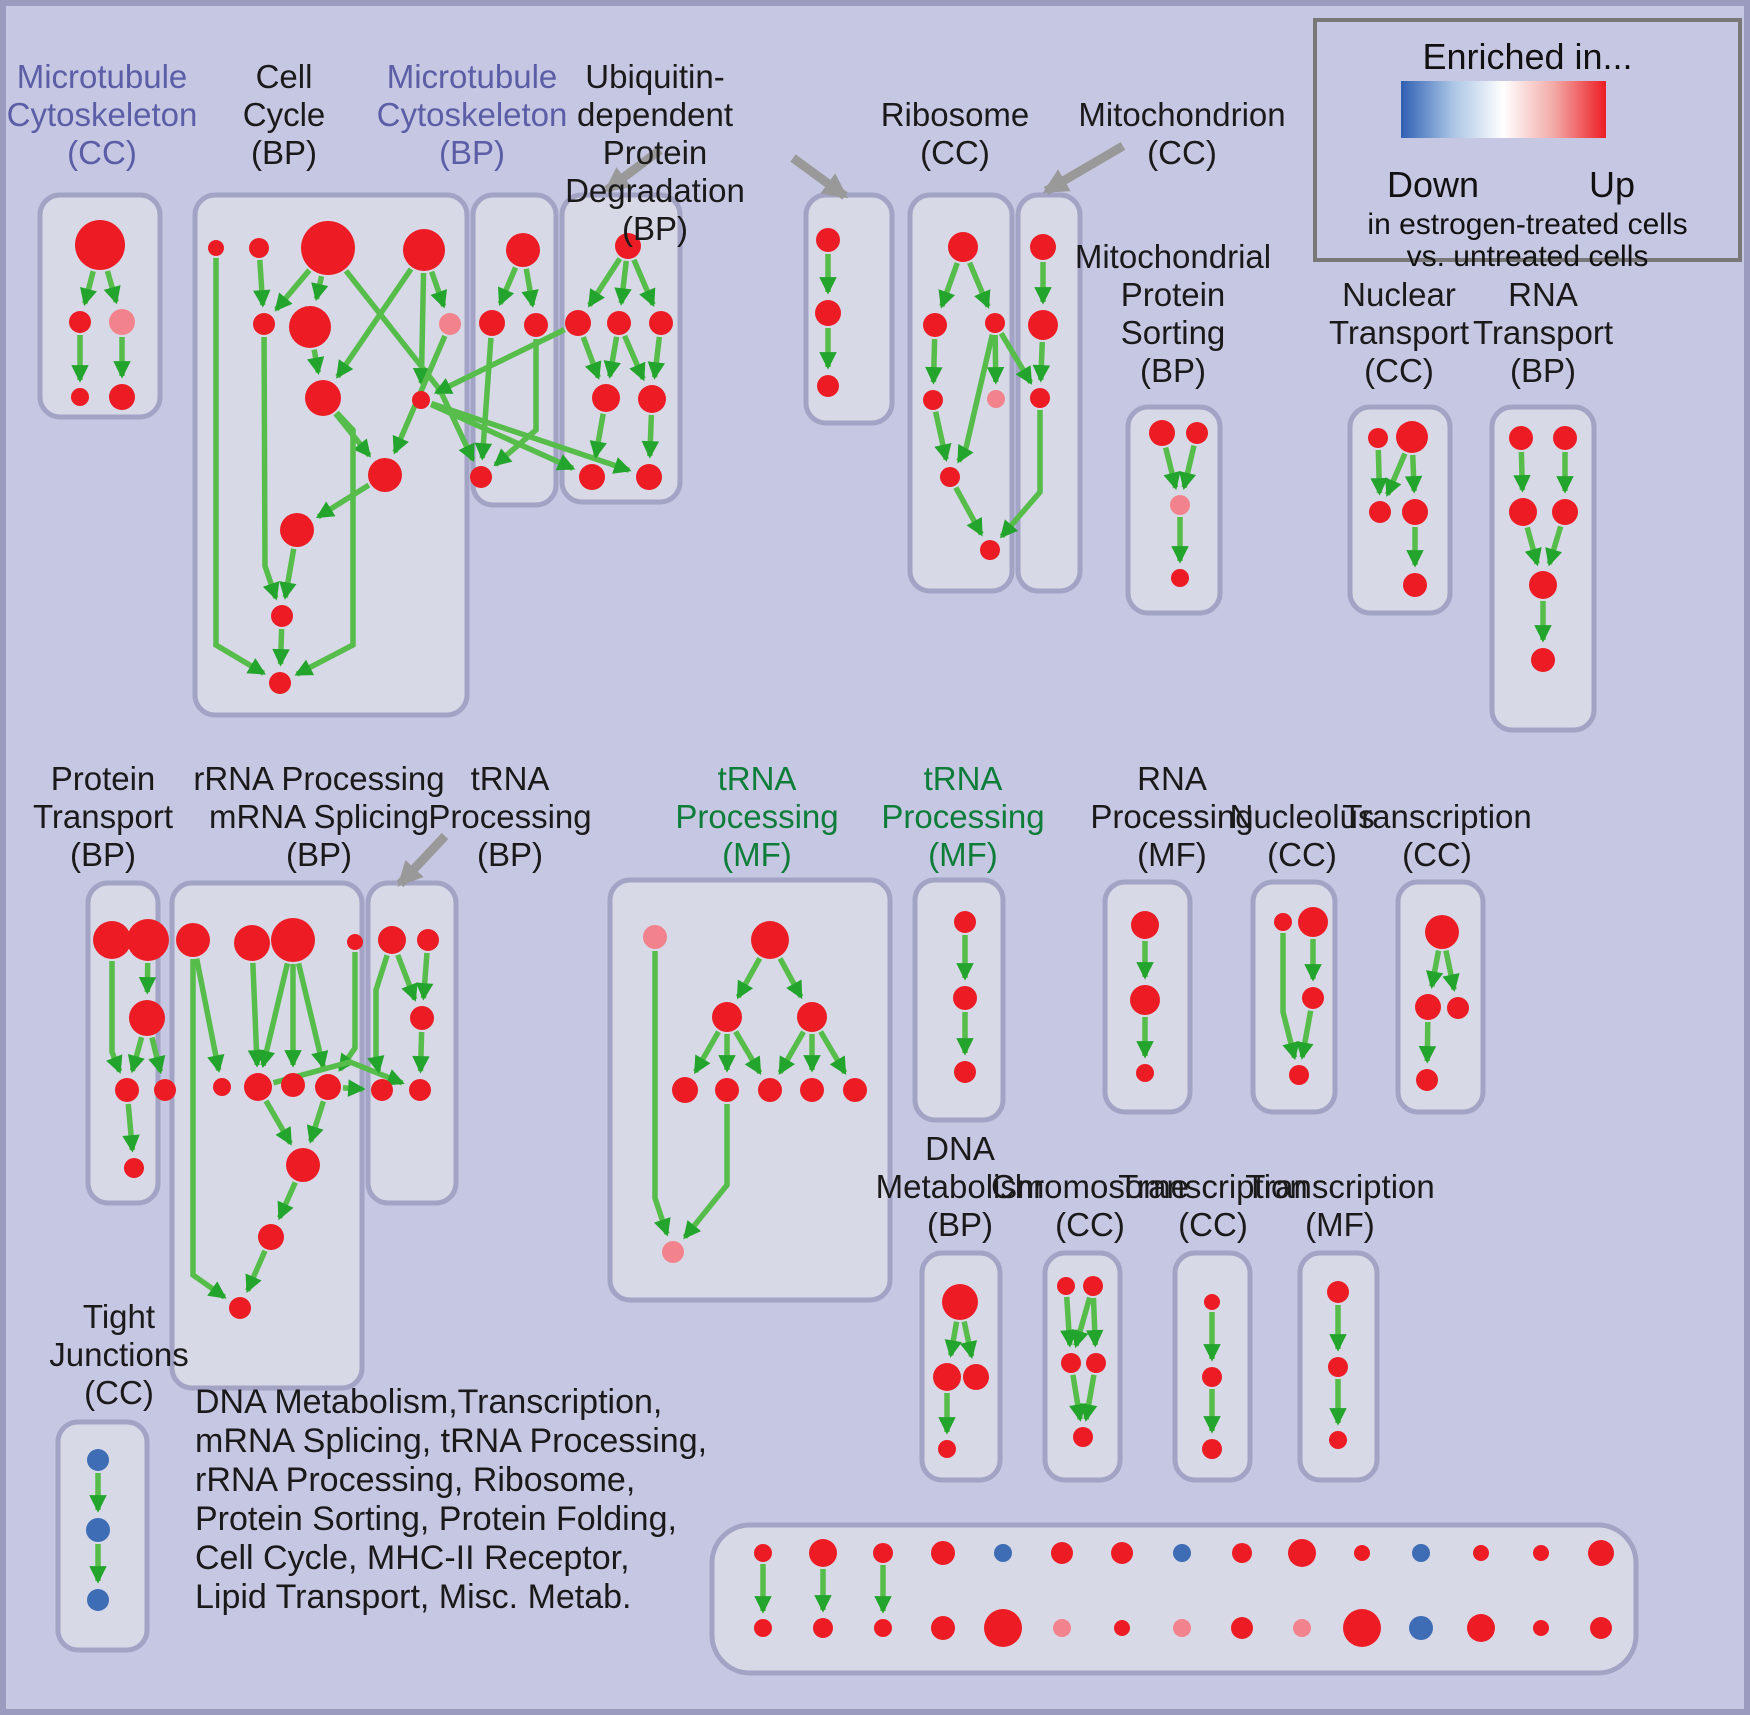 This screenshot has height=1715, width=1750. Describe the element at coordinates (1437, 835) in the screenshot. I see `label-transcription-cc: Transcription (CC)` at that location.